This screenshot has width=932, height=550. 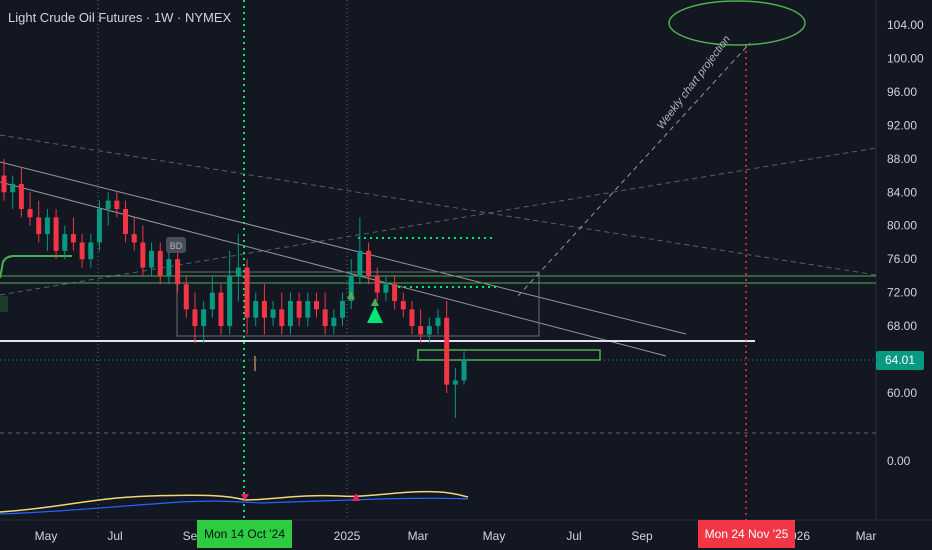 What do you see at coordinates (234, 506) in the screenshot?
I see `oscillator-blue` at bounding box center [234, 506].